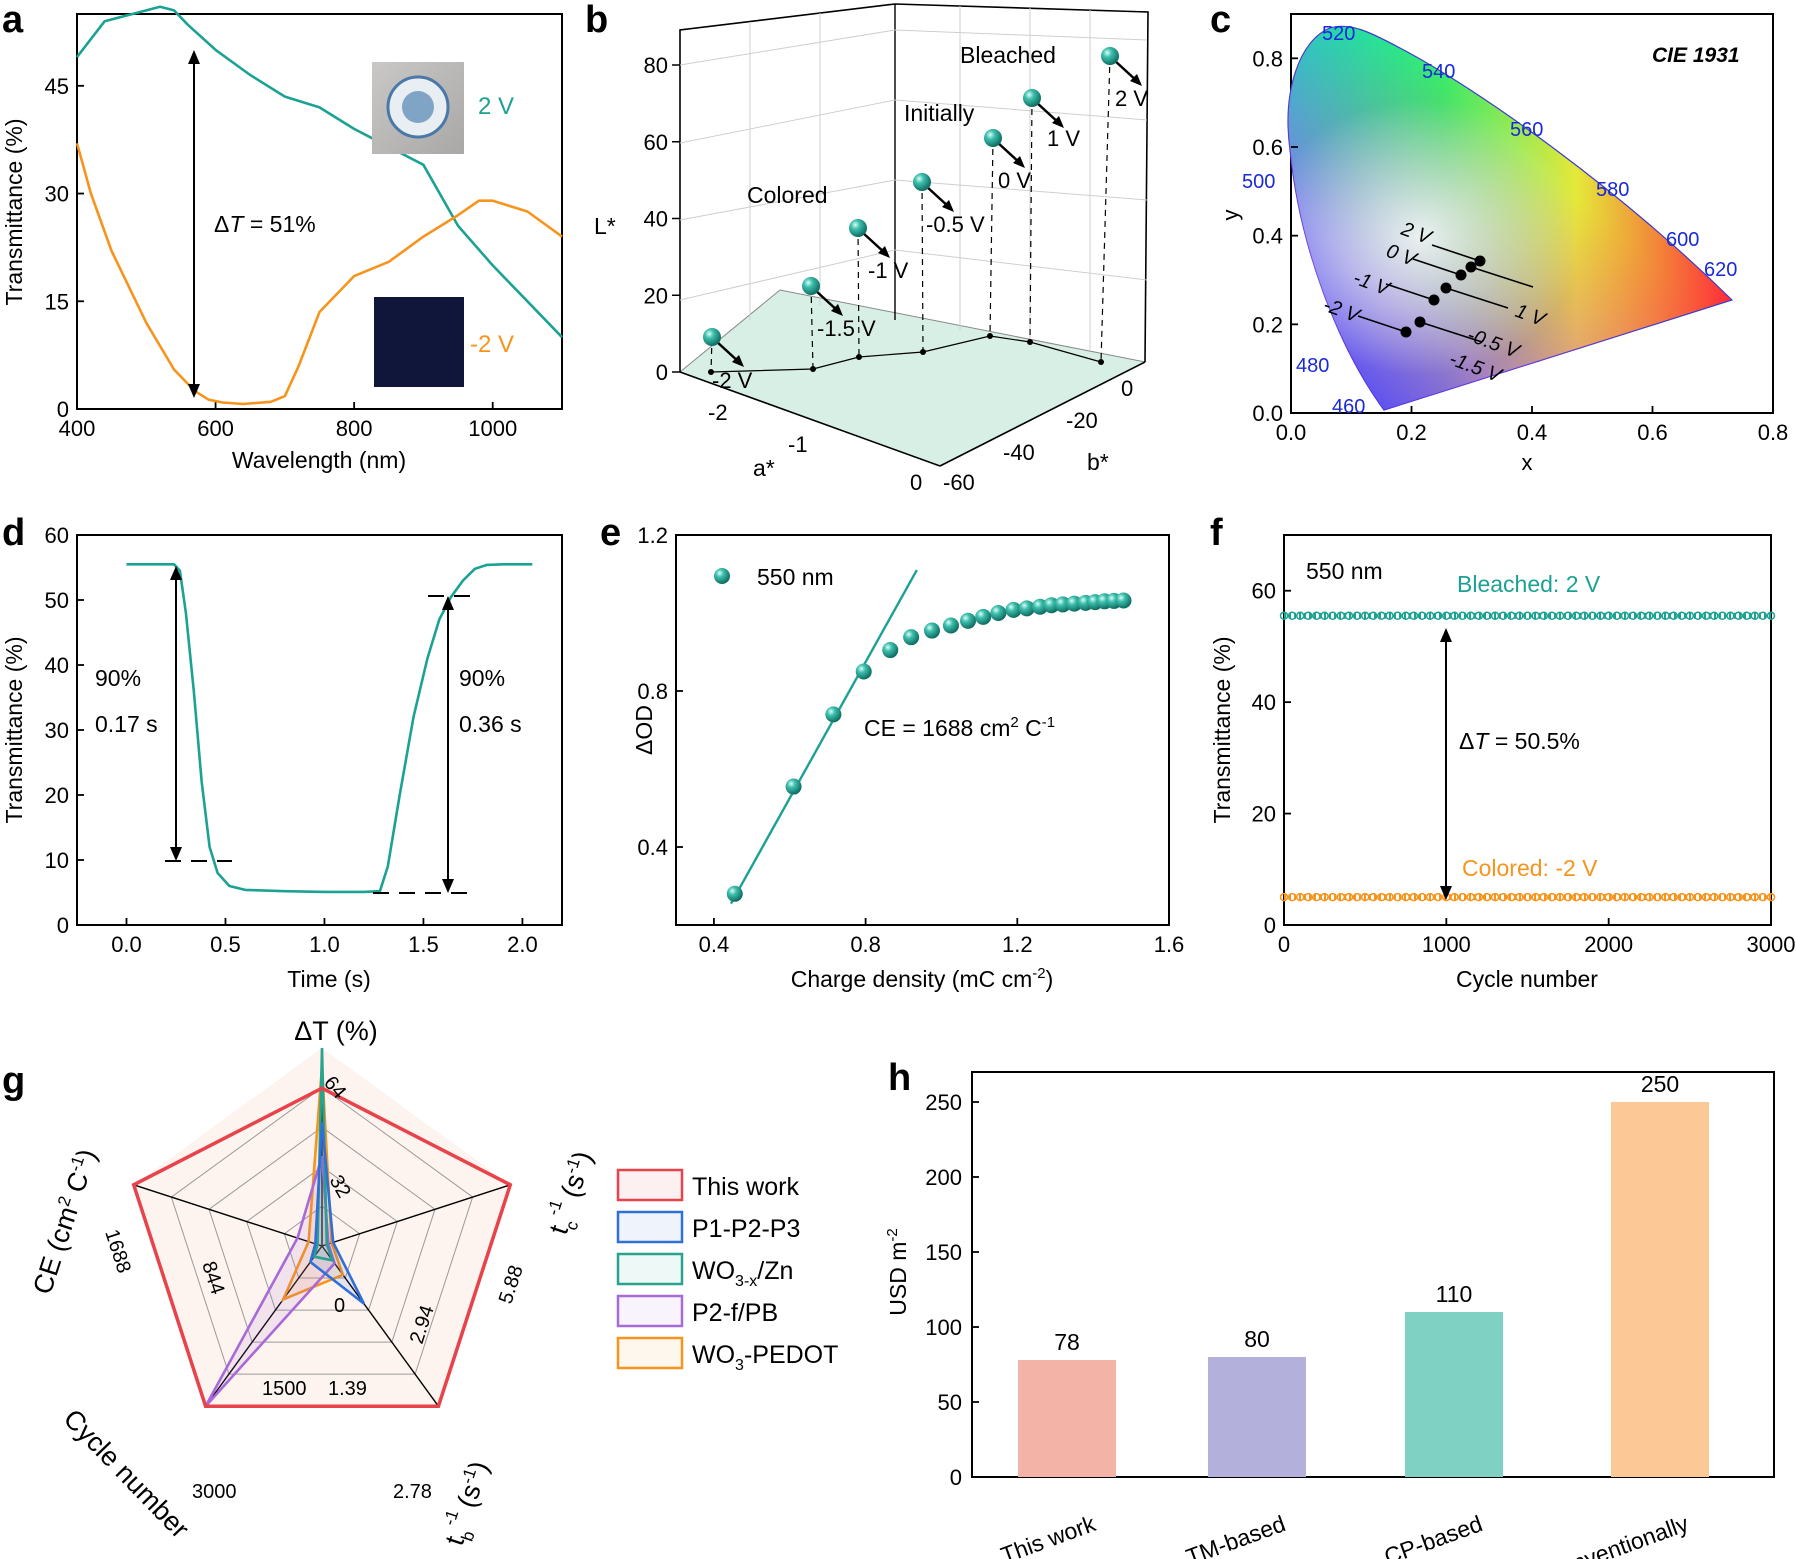  What do you see at coordinates (662, 372) in the screenshot?
I see `z-tick-label: 0` at bounding box center [662, 372].